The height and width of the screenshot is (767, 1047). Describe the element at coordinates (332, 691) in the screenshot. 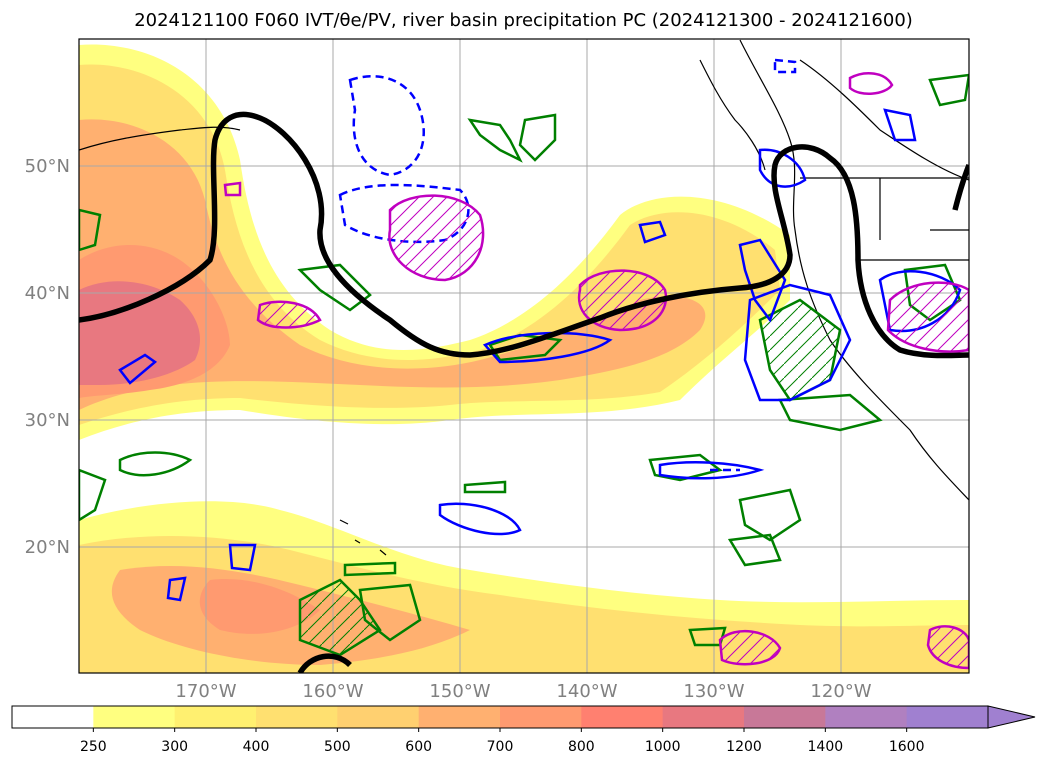

I see `lon-label-160w: 160°W` at that location.